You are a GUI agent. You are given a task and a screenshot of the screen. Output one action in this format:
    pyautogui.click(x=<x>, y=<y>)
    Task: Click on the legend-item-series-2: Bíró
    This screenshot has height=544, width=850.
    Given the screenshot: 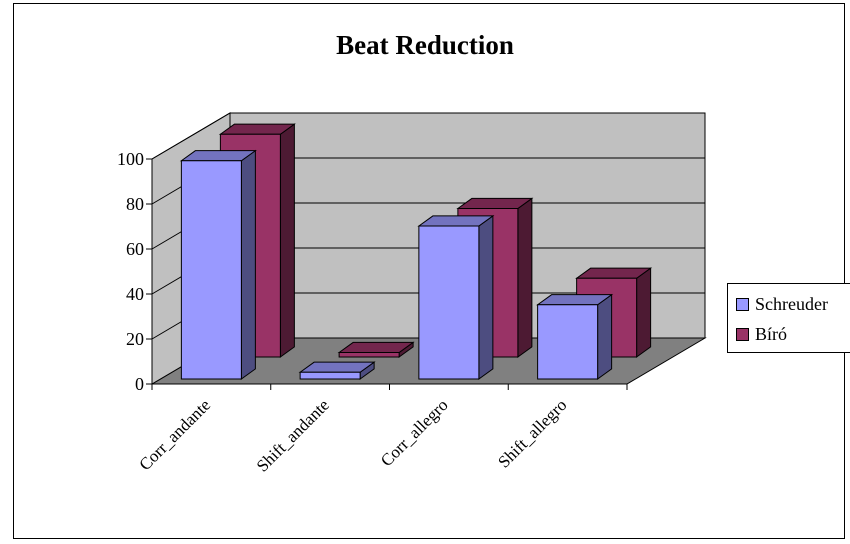 What is the action you would take?
    pyautogui.click(x=761, y=334)
    